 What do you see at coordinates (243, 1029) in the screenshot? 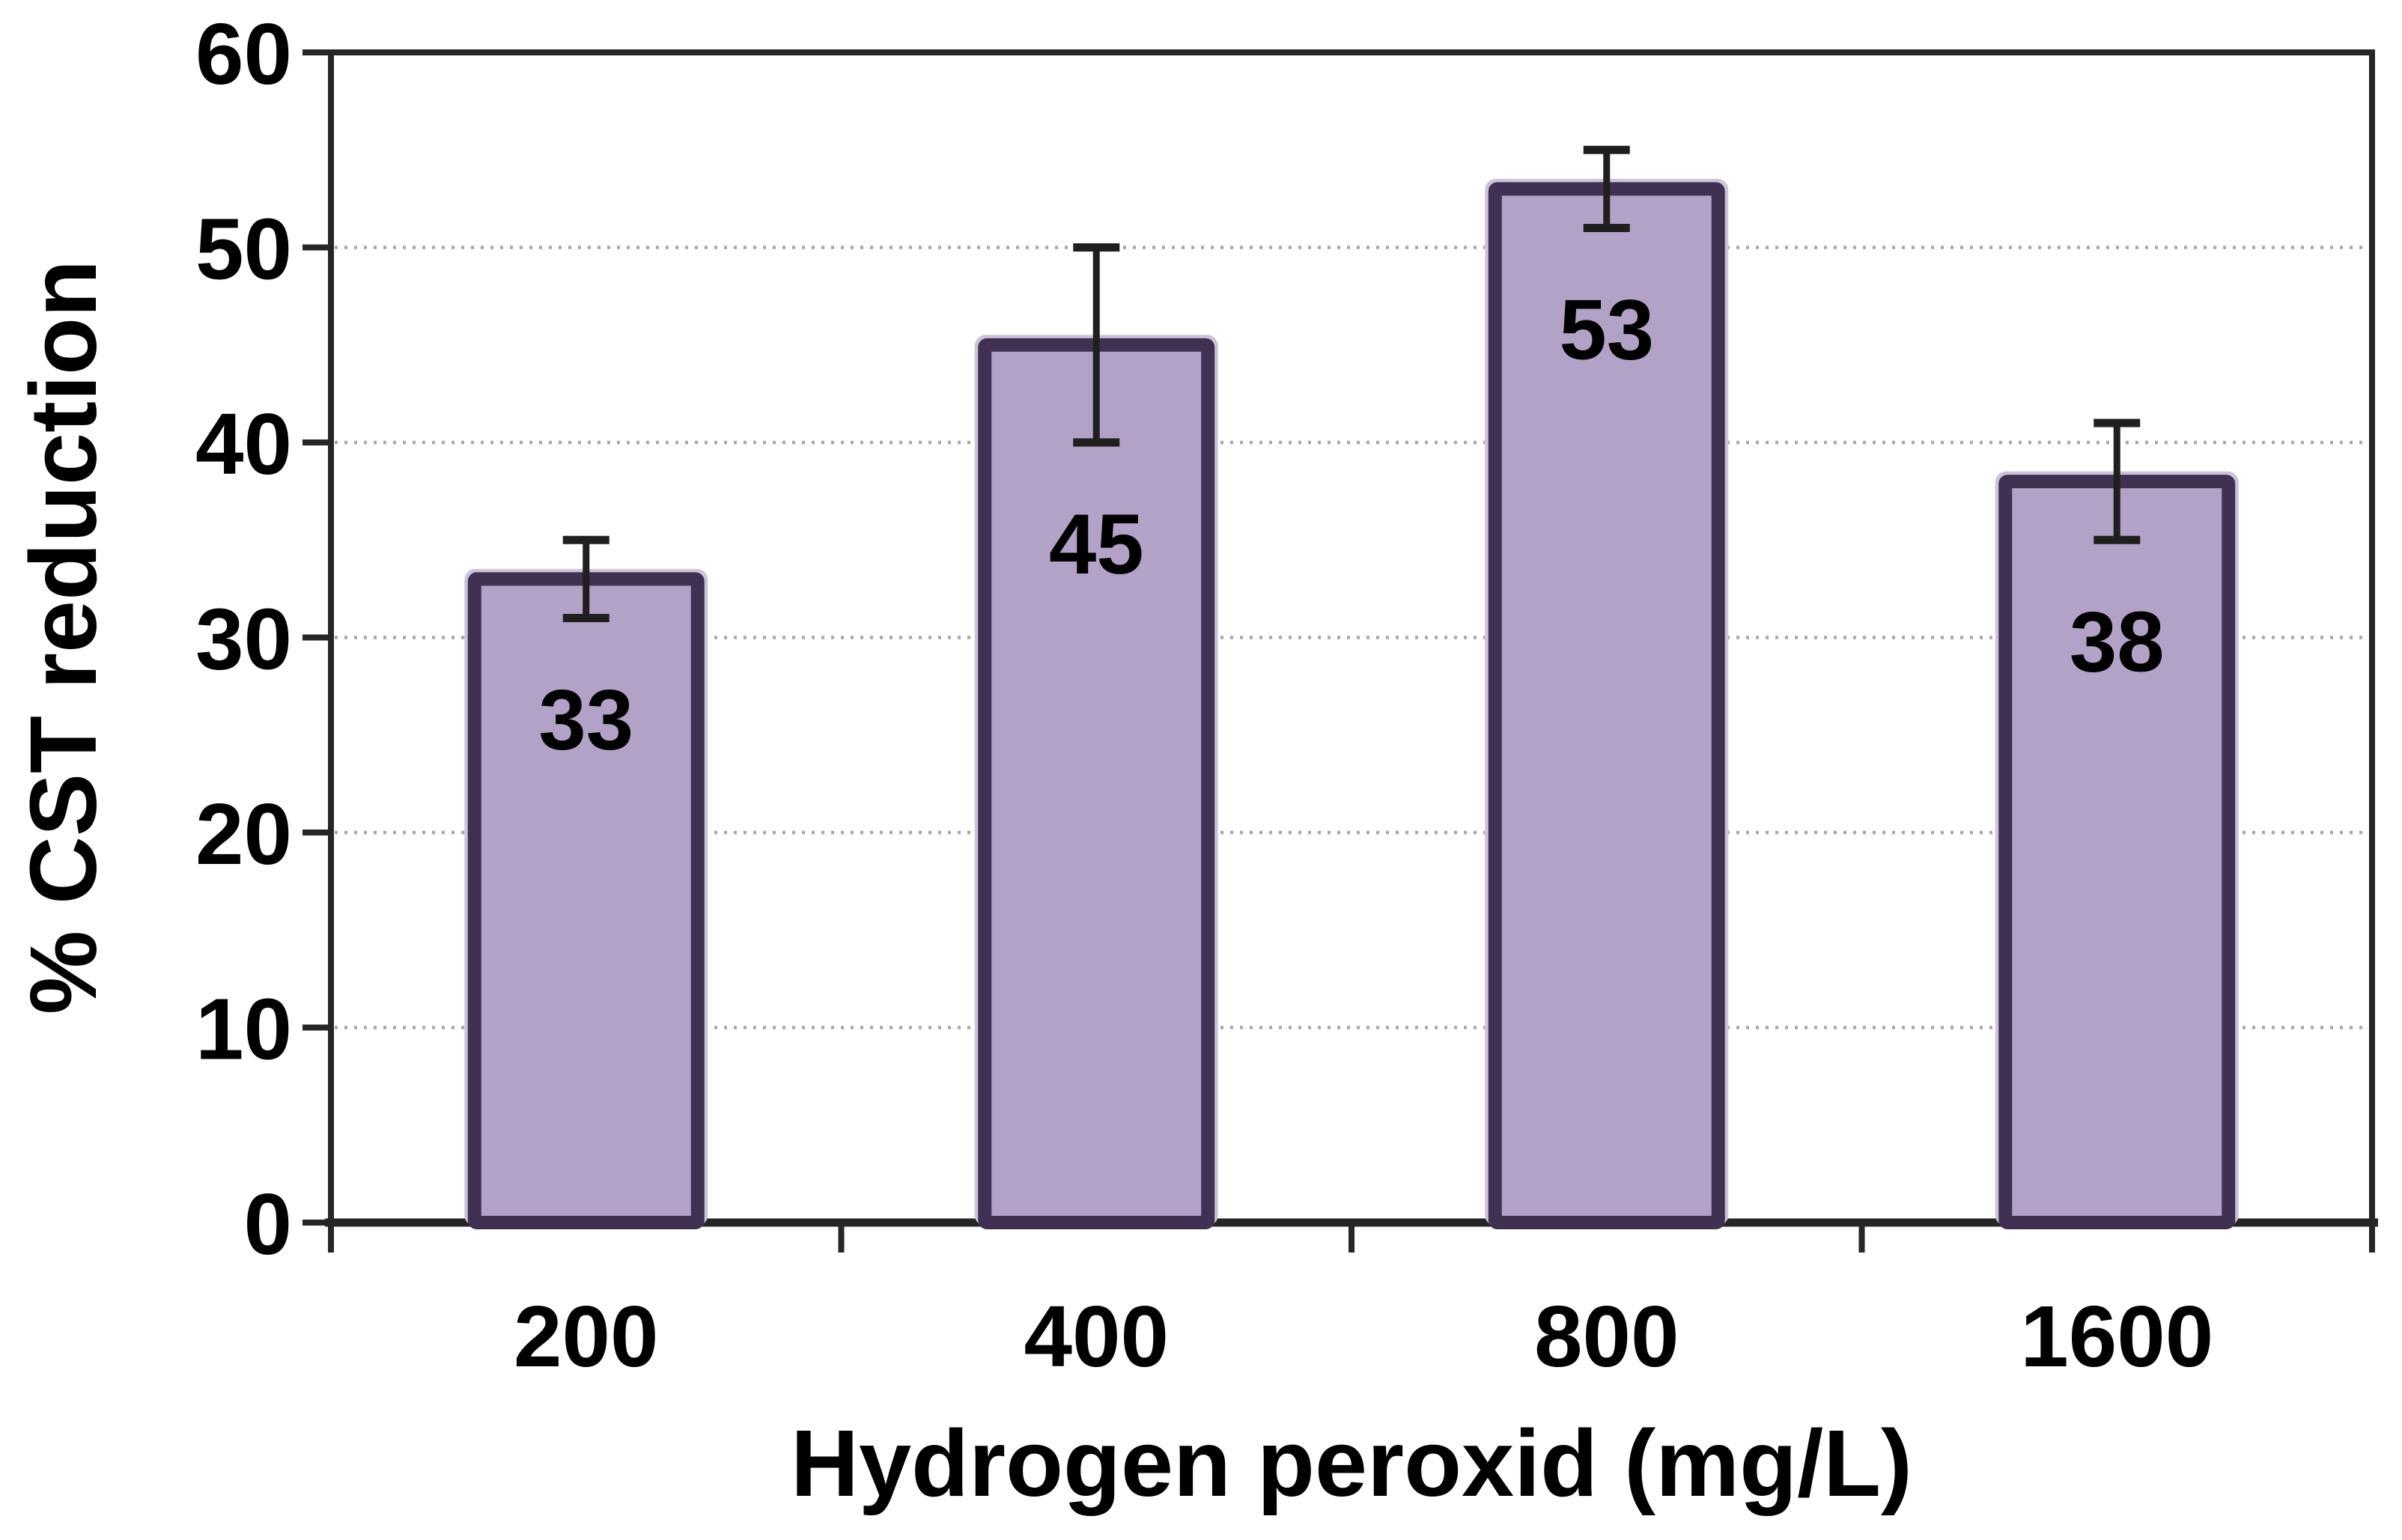
I see `y-tick-label: 10` at bounding box center [243, 1029].